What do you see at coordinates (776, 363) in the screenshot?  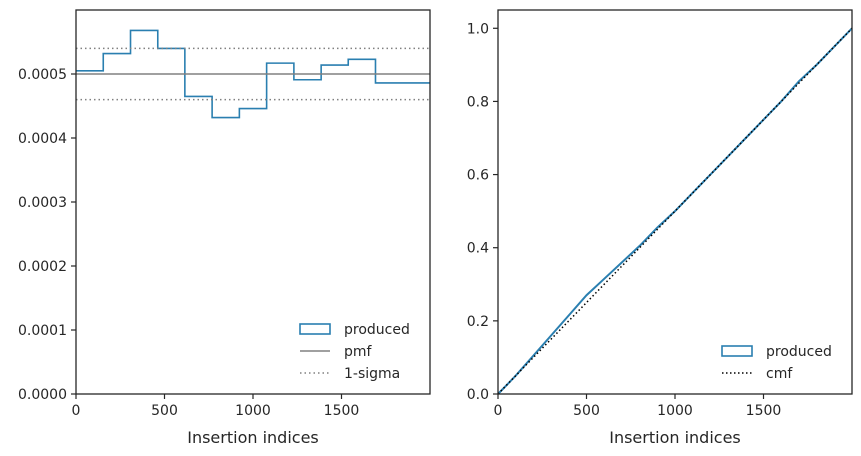 I see `legend: produced cmf` at bounding box center [776, 363].